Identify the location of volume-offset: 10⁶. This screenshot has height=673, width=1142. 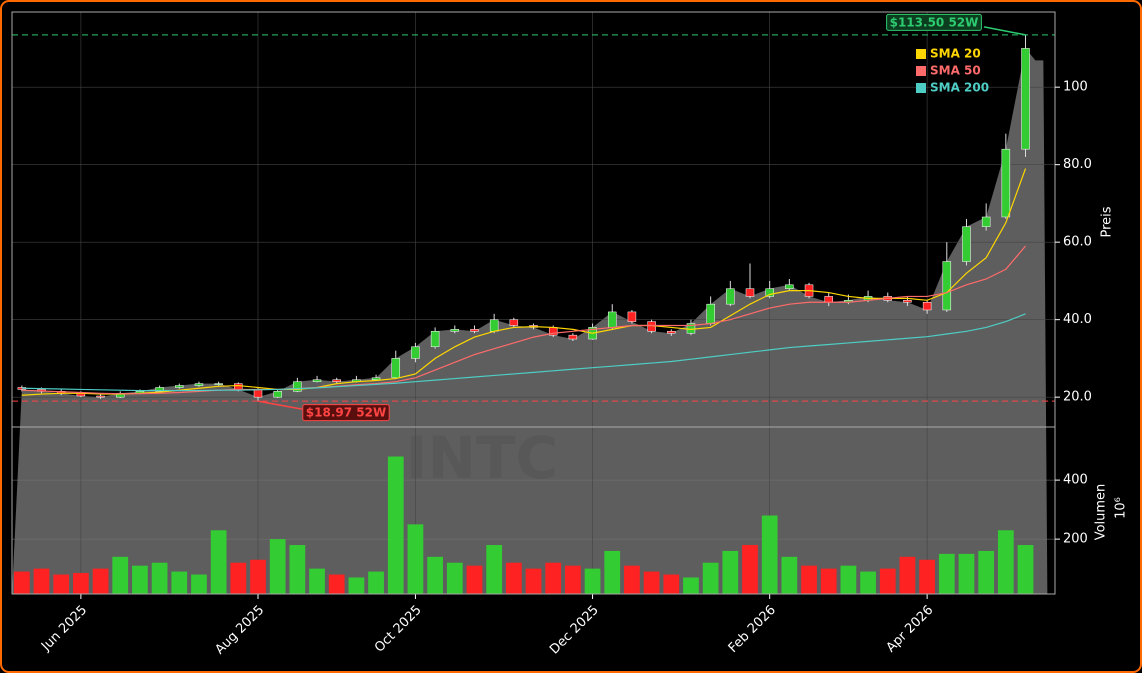
(1121, 508).